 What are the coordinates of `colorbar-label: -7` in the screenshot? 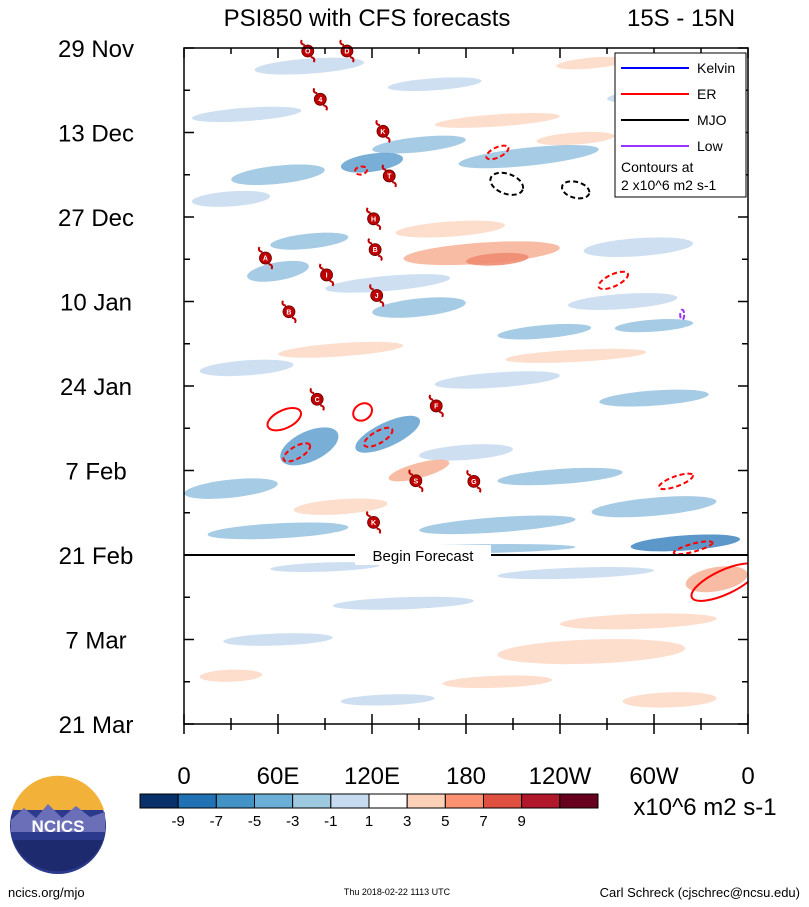 It's located at (216, 821).